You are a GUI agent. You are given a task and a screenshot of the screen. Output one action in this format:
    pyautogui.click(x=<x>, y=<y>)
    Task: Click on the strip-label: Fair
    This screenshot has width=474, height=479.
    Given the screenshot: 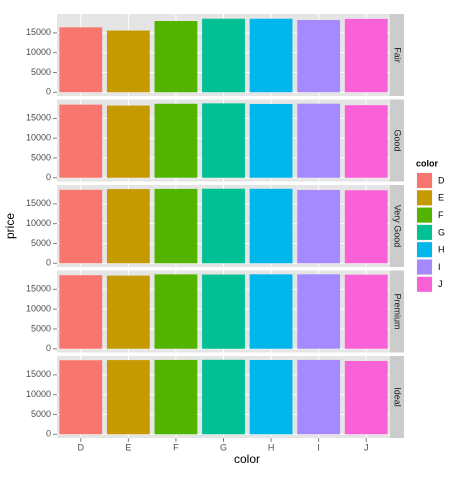 What is the action you would take?
    pyautogui.click(x=398, y=55)
    